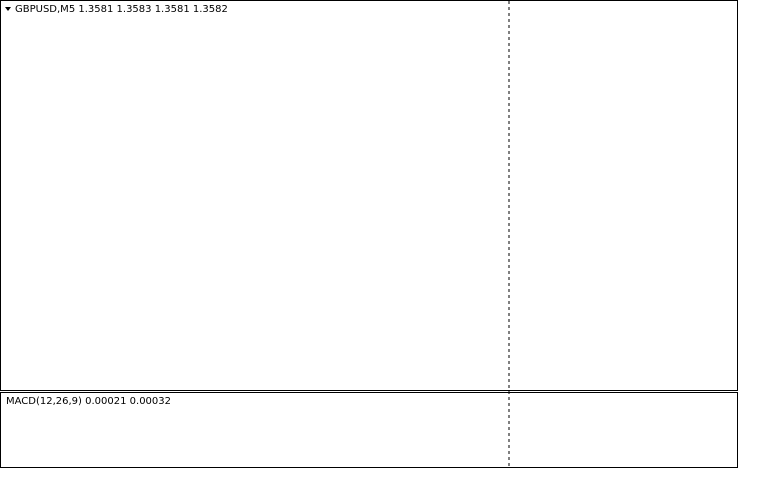 This screenshot has height=489, width=781. I want to click on macd-frame, so click(369, 430).